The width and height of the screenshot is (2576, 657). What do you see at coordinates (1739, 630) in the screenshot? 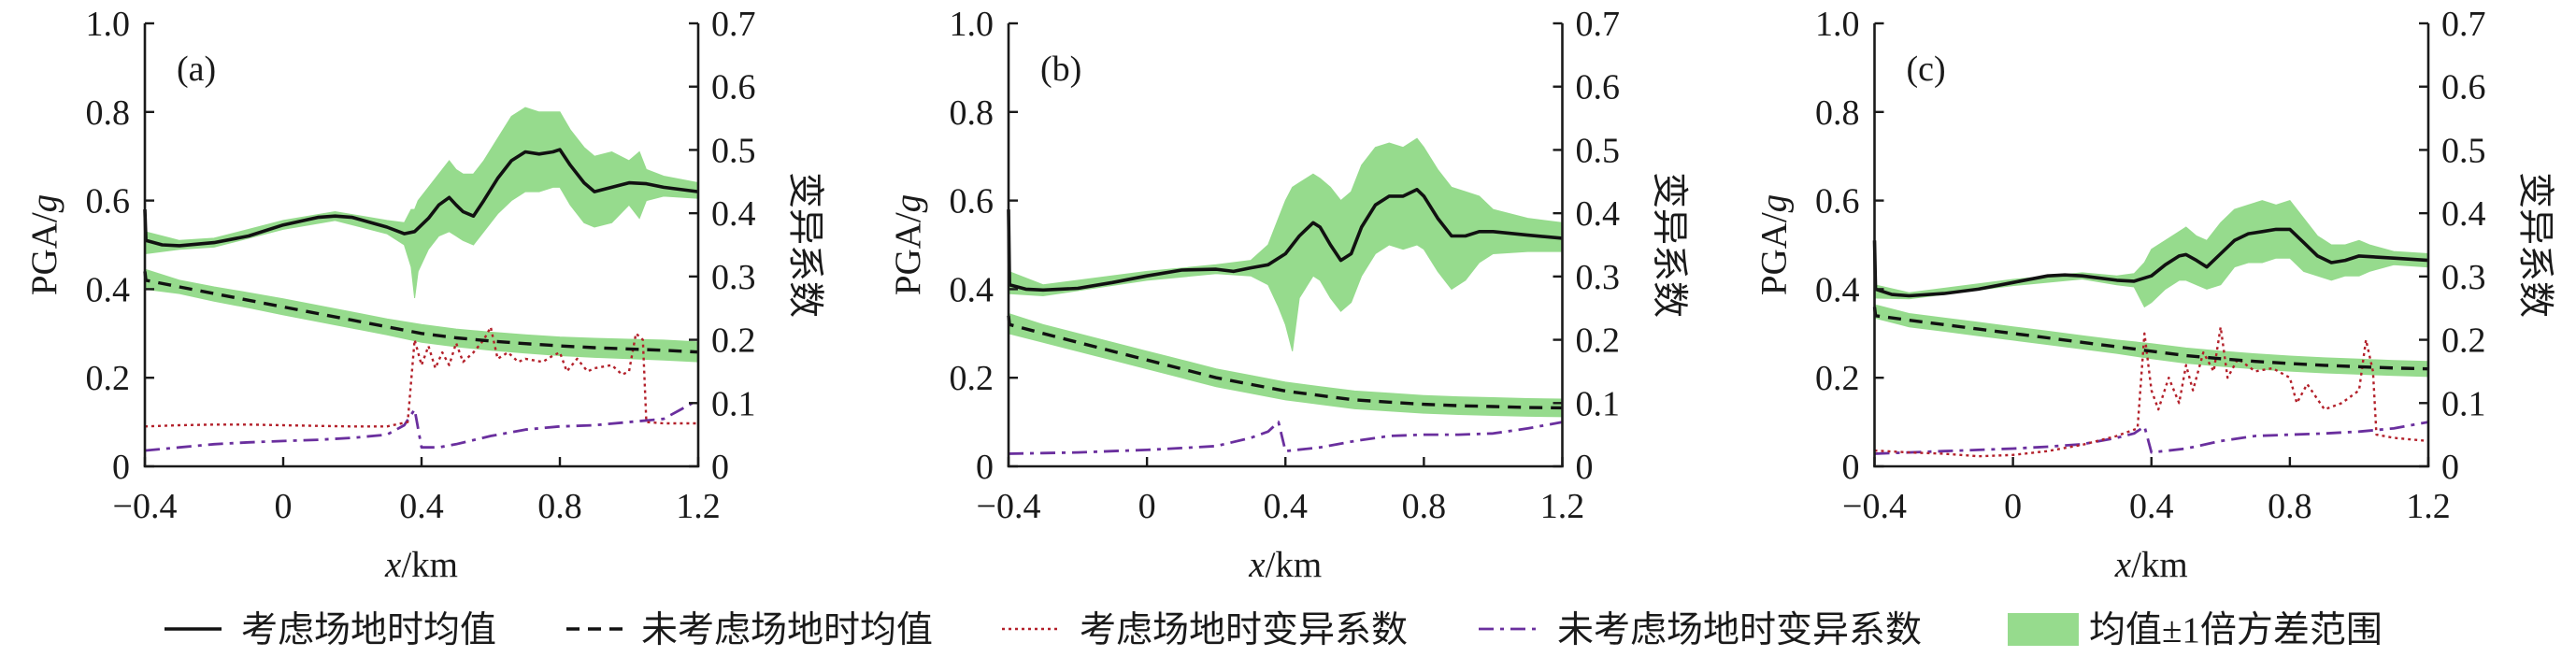
I see `legend-label: 未考虑场地时变异系数` at bounding box center [1739, 630].